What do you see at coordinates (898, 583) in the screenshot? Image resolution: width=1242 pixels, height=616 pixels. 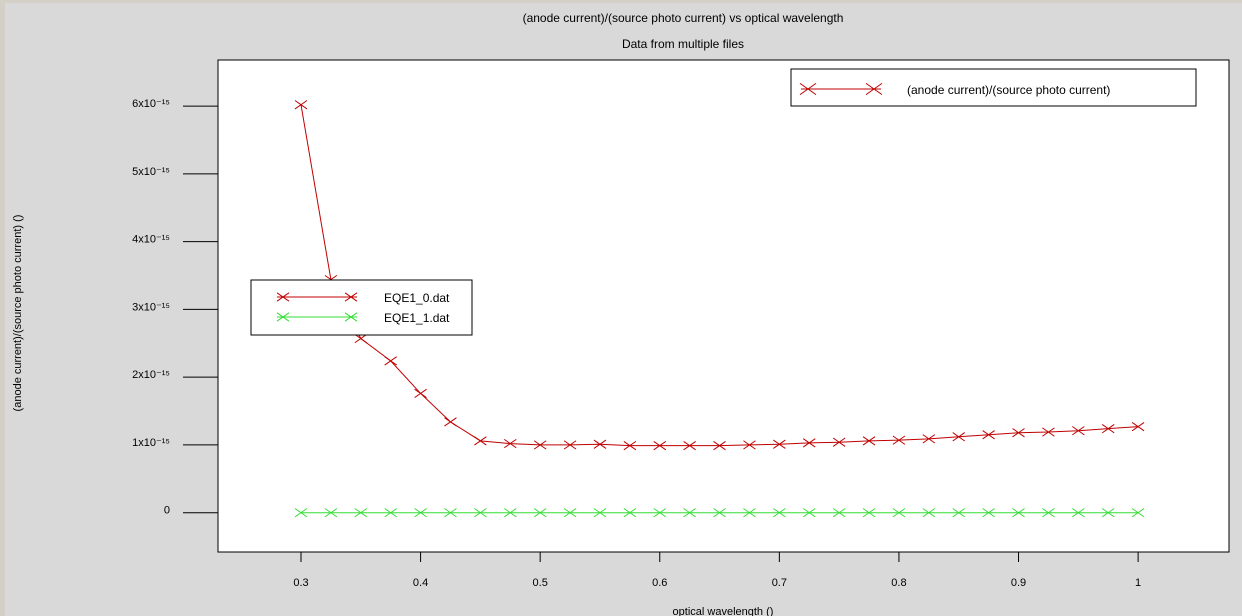 I see `x-tick-label: 0.8` at bounding box center [898, 583].